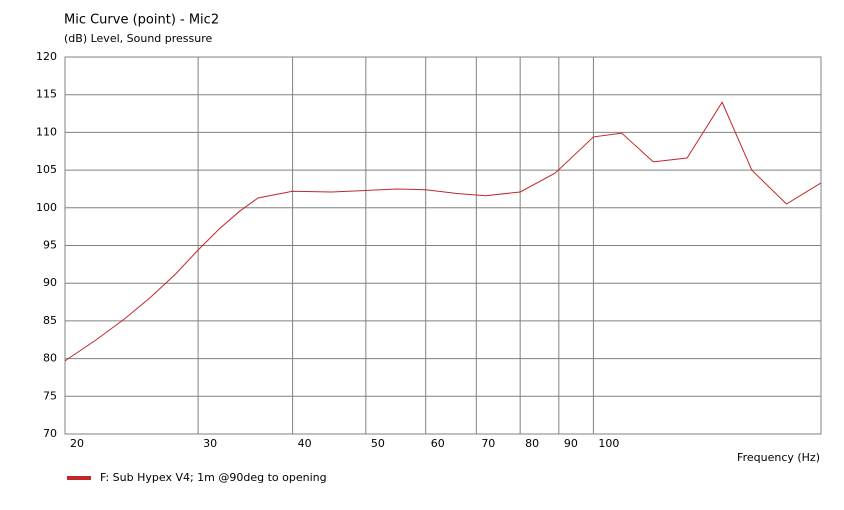  Describe the element at coordinates (50, 282) in the screenshot. I see `y-tick-label: 90` at that location.